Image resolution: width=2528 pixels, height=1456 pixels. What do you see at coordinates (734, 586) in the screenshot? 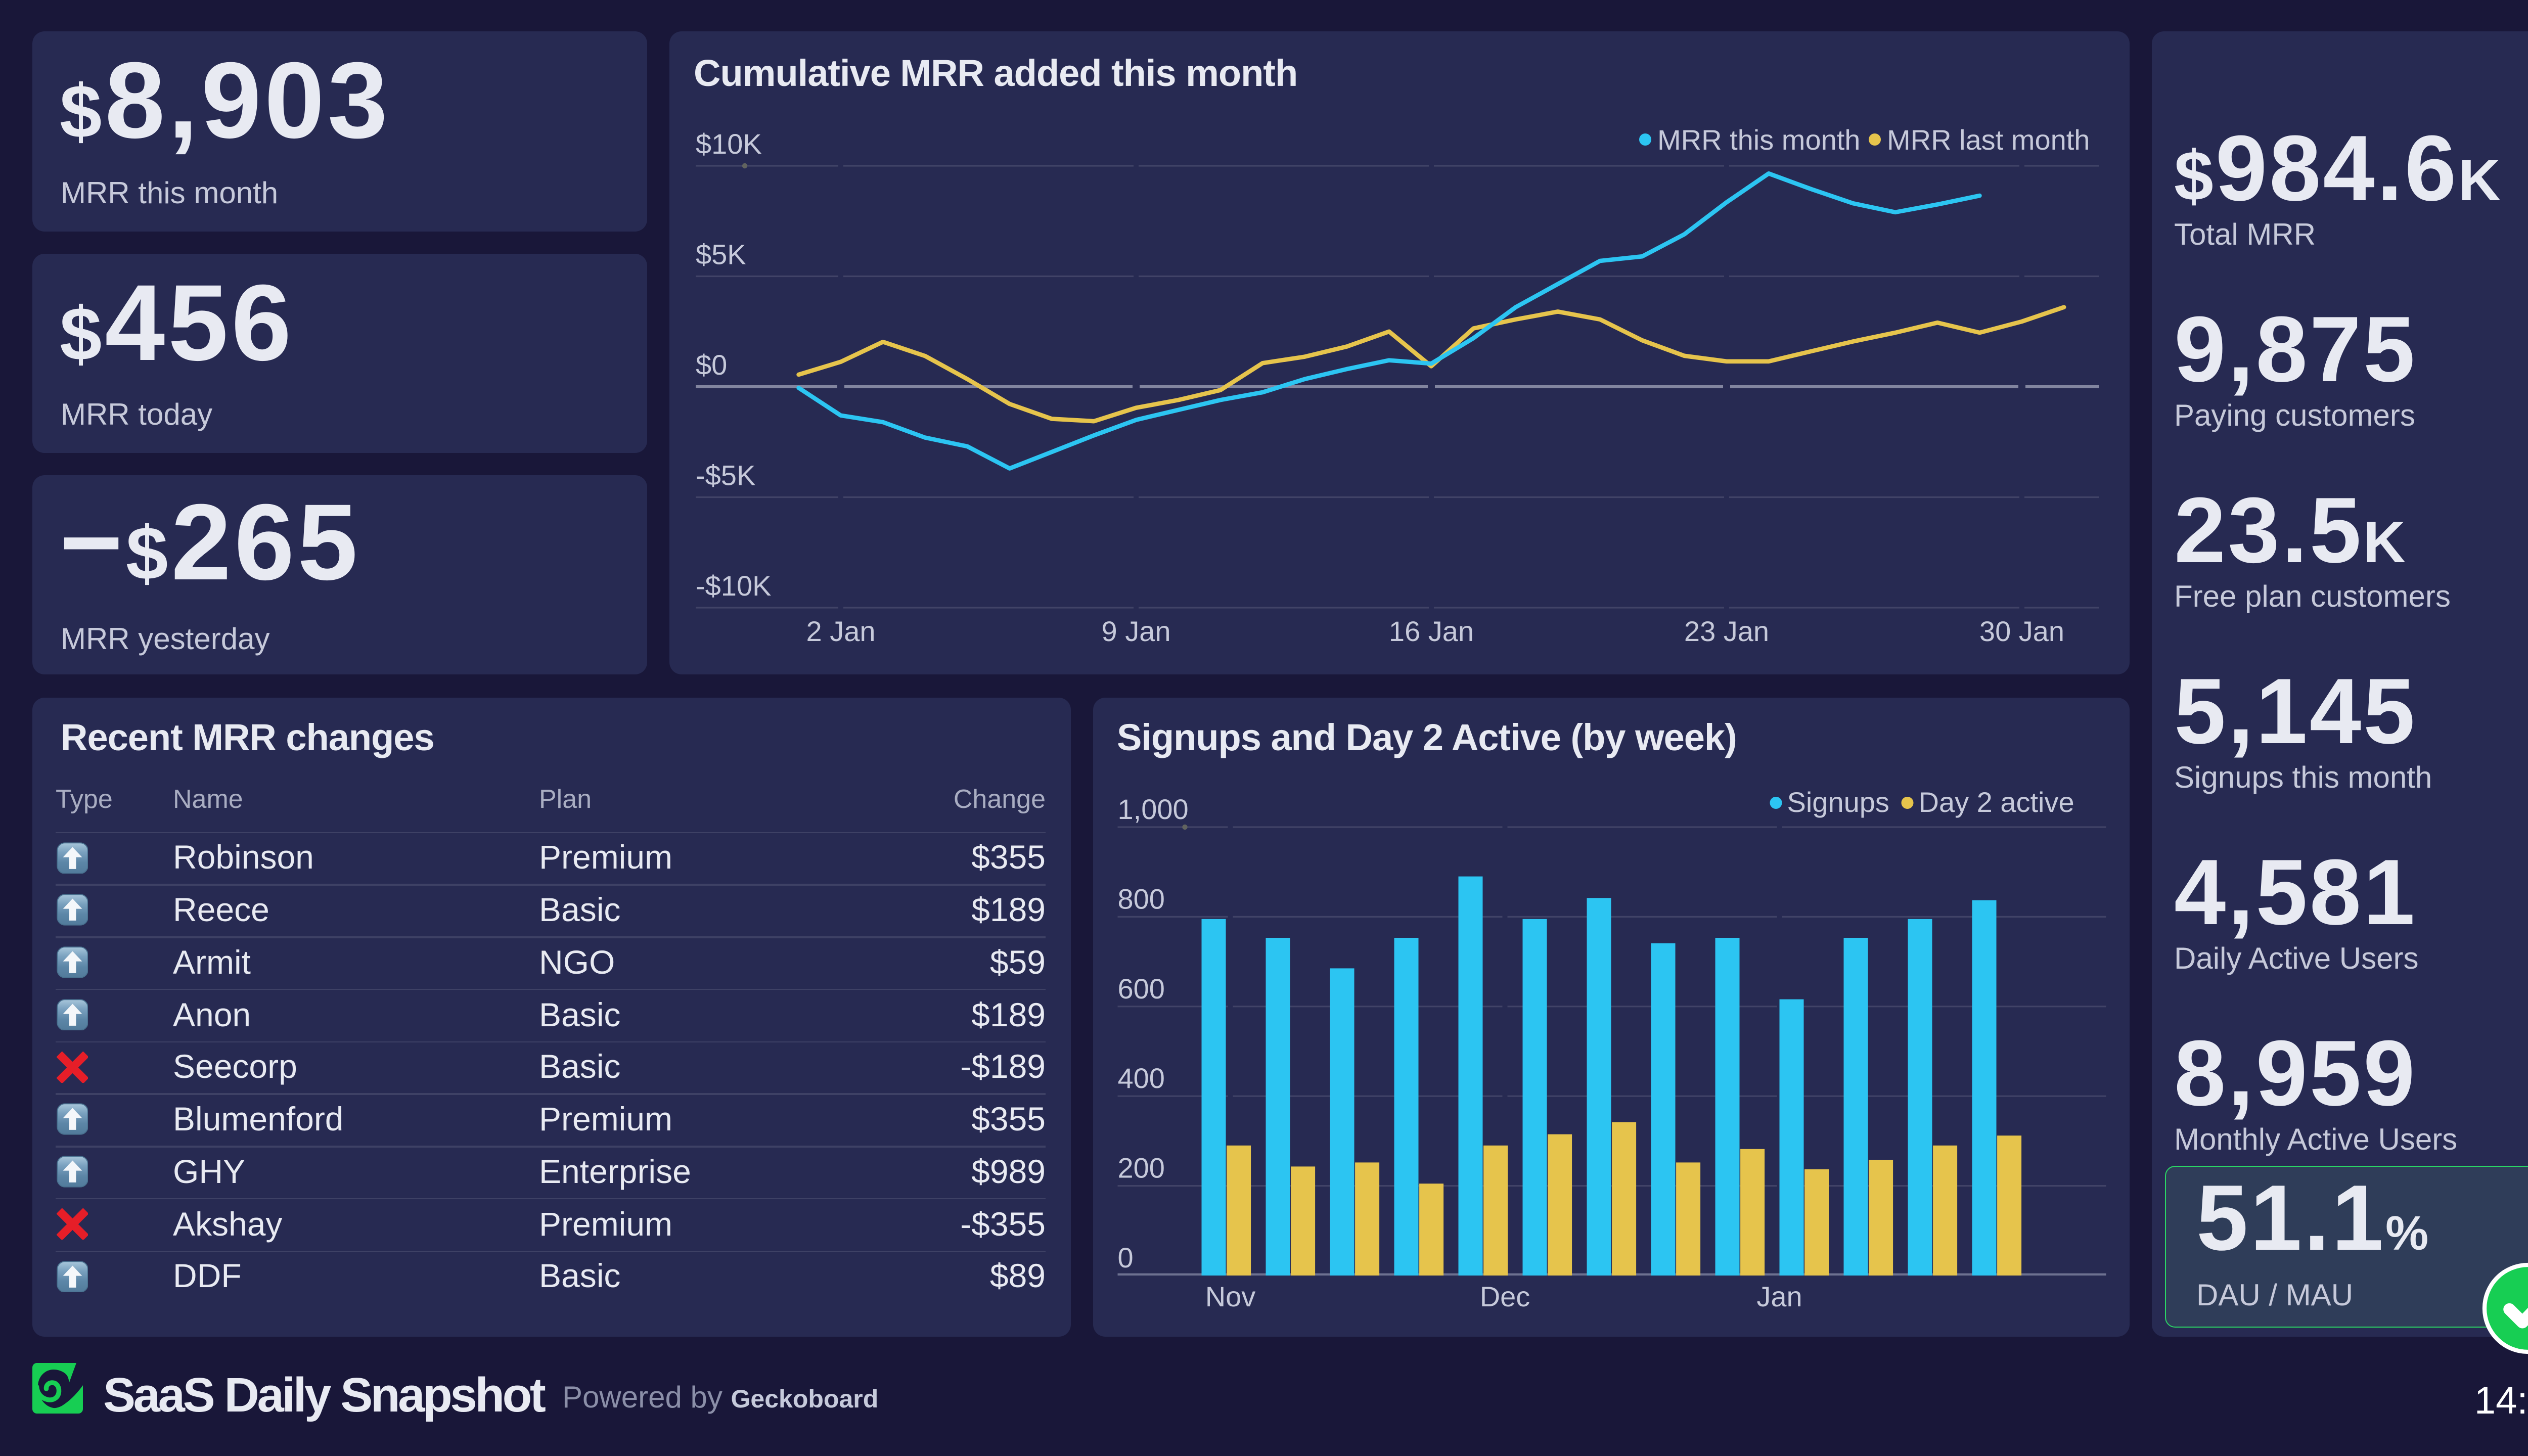
I see `svg-text: -$10K` at bounding box center [734, 586].